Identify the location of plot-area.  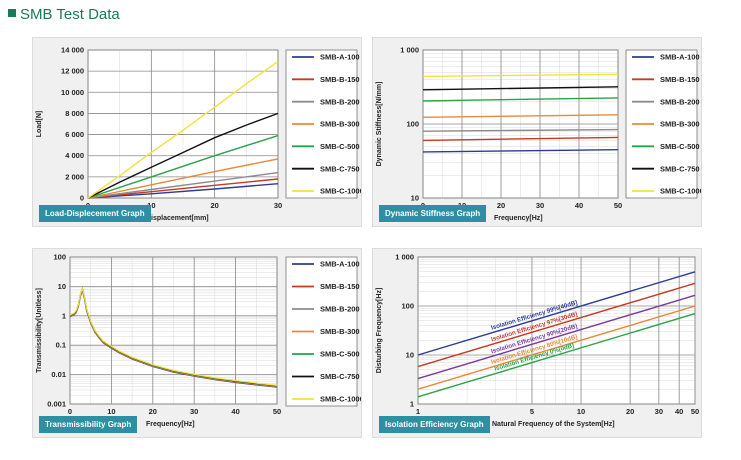
(556, 330).